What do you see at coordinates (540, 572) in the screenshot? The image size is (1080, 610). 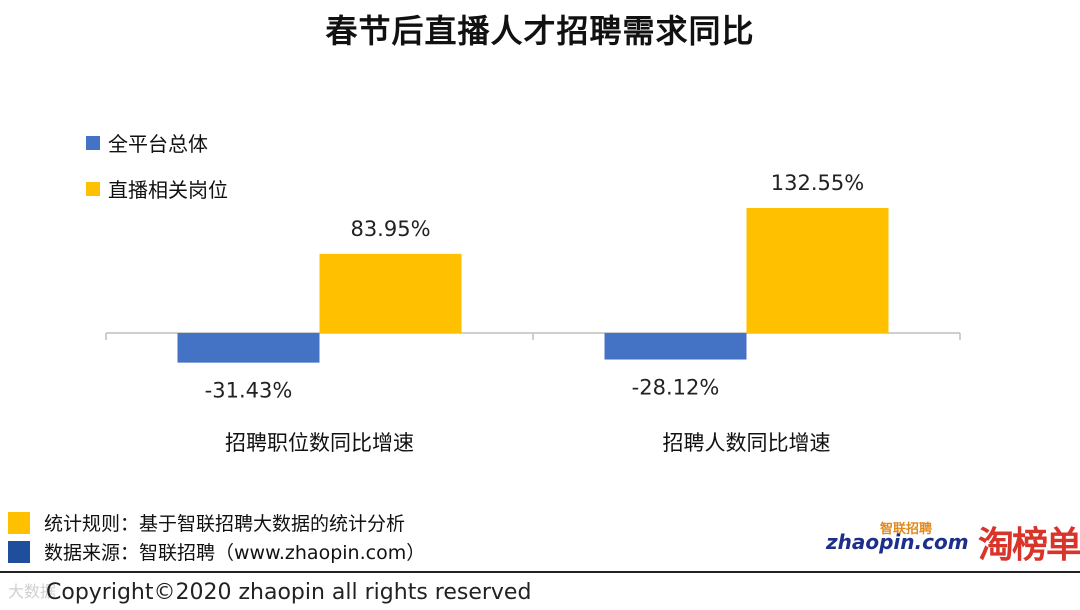 I see `footer-divider` at bounding box center [540, 572].